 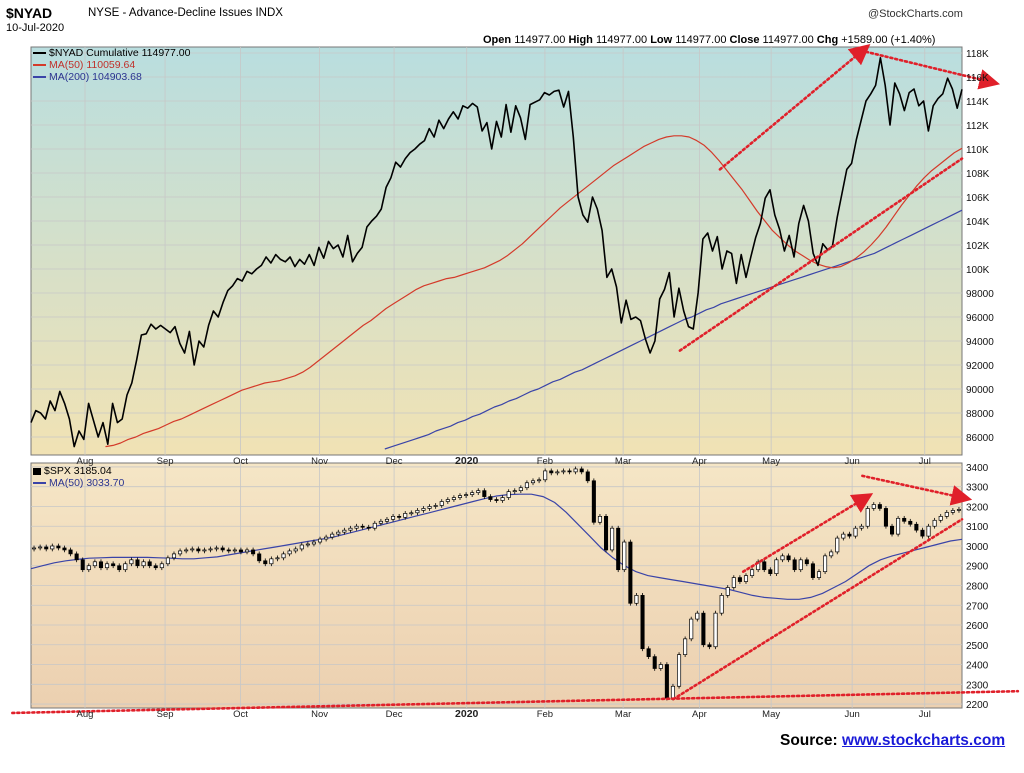 I want to click on bottom-x-tick-label: Jun, so click(x=851, y=714).